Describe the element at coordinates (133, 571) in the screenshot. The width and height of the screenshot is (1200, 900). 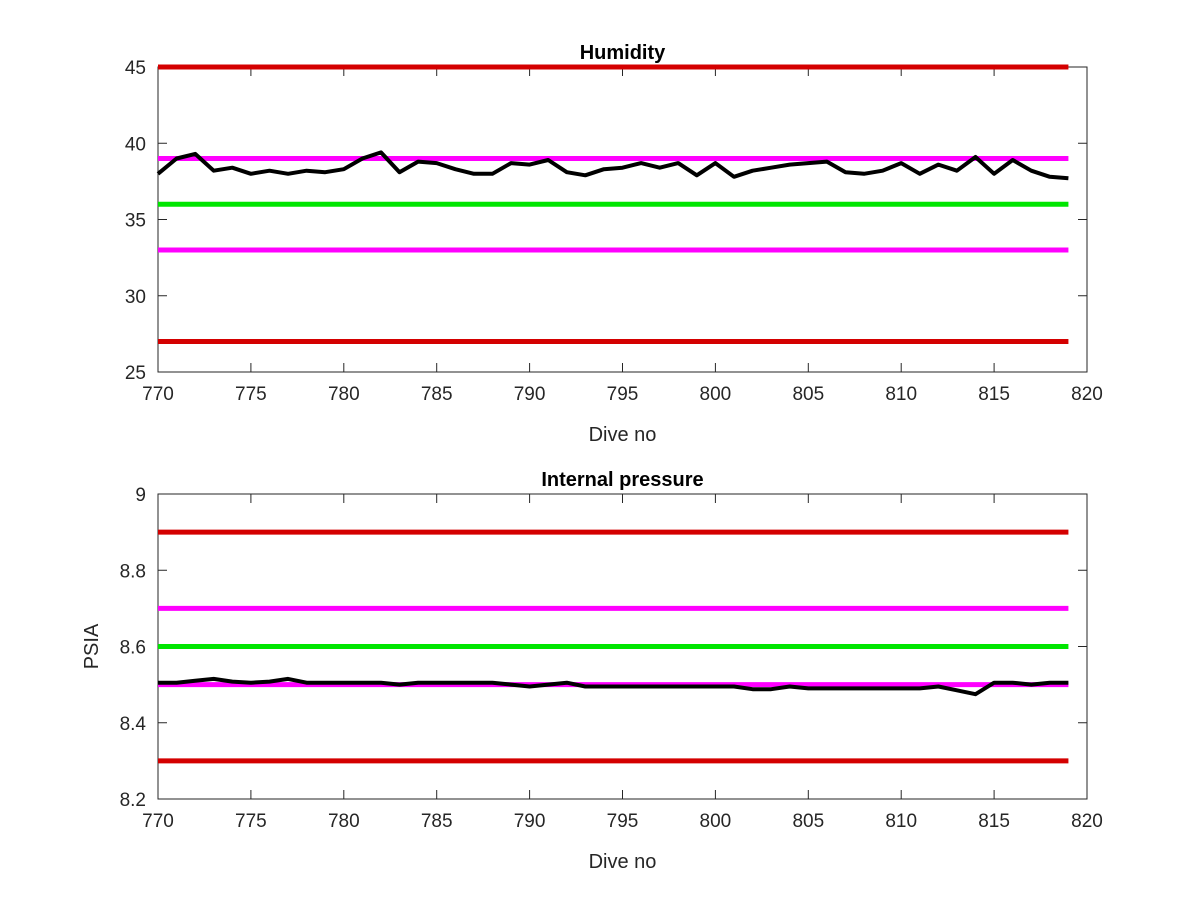
I see `y-tick-label: 8.8` at that location.